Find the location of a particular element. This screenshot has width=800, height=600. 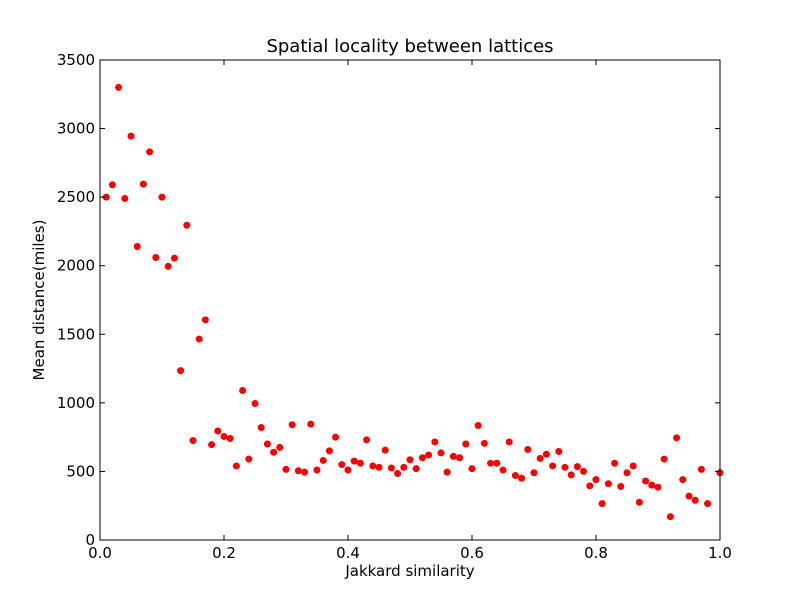

x-tick-label: 0.0 is located at coordinates (100, 553).